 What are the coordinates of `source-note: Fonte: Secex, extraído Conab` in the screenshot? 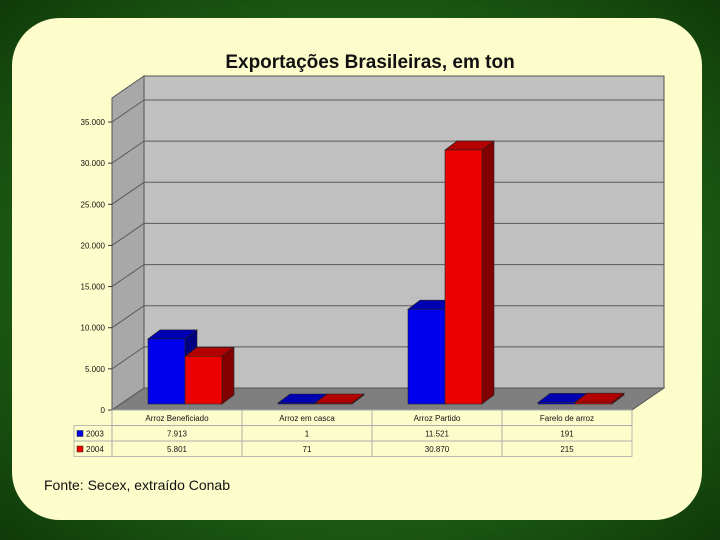 It's located at (137, 485).